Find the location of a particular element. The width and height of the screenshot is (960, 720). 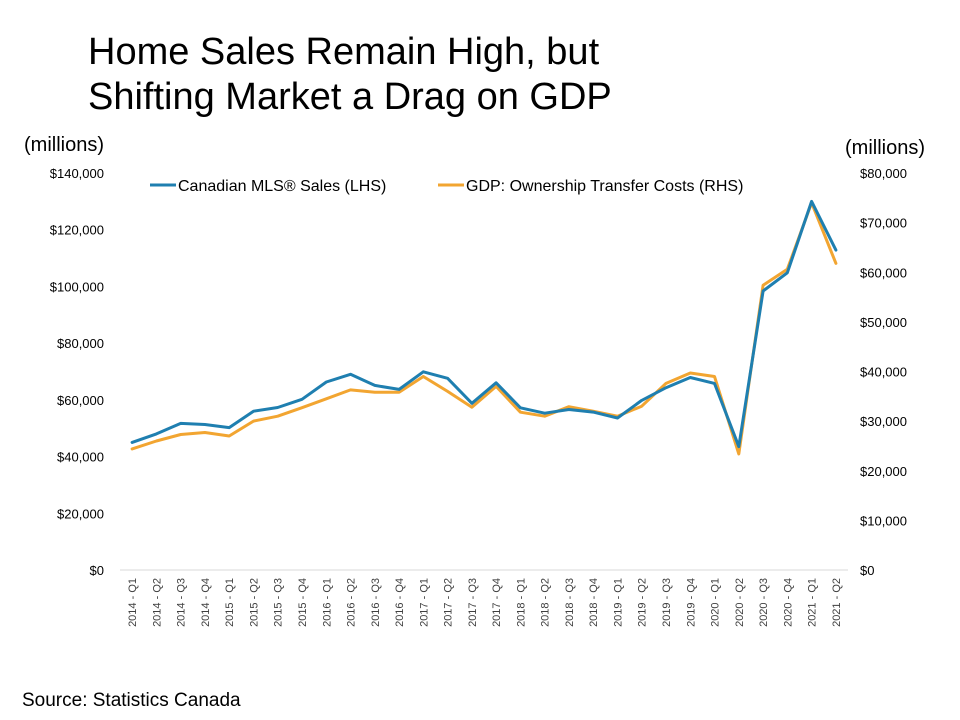

x-tick-label: 2018 - Q1 is located at coordinates (521, 602).